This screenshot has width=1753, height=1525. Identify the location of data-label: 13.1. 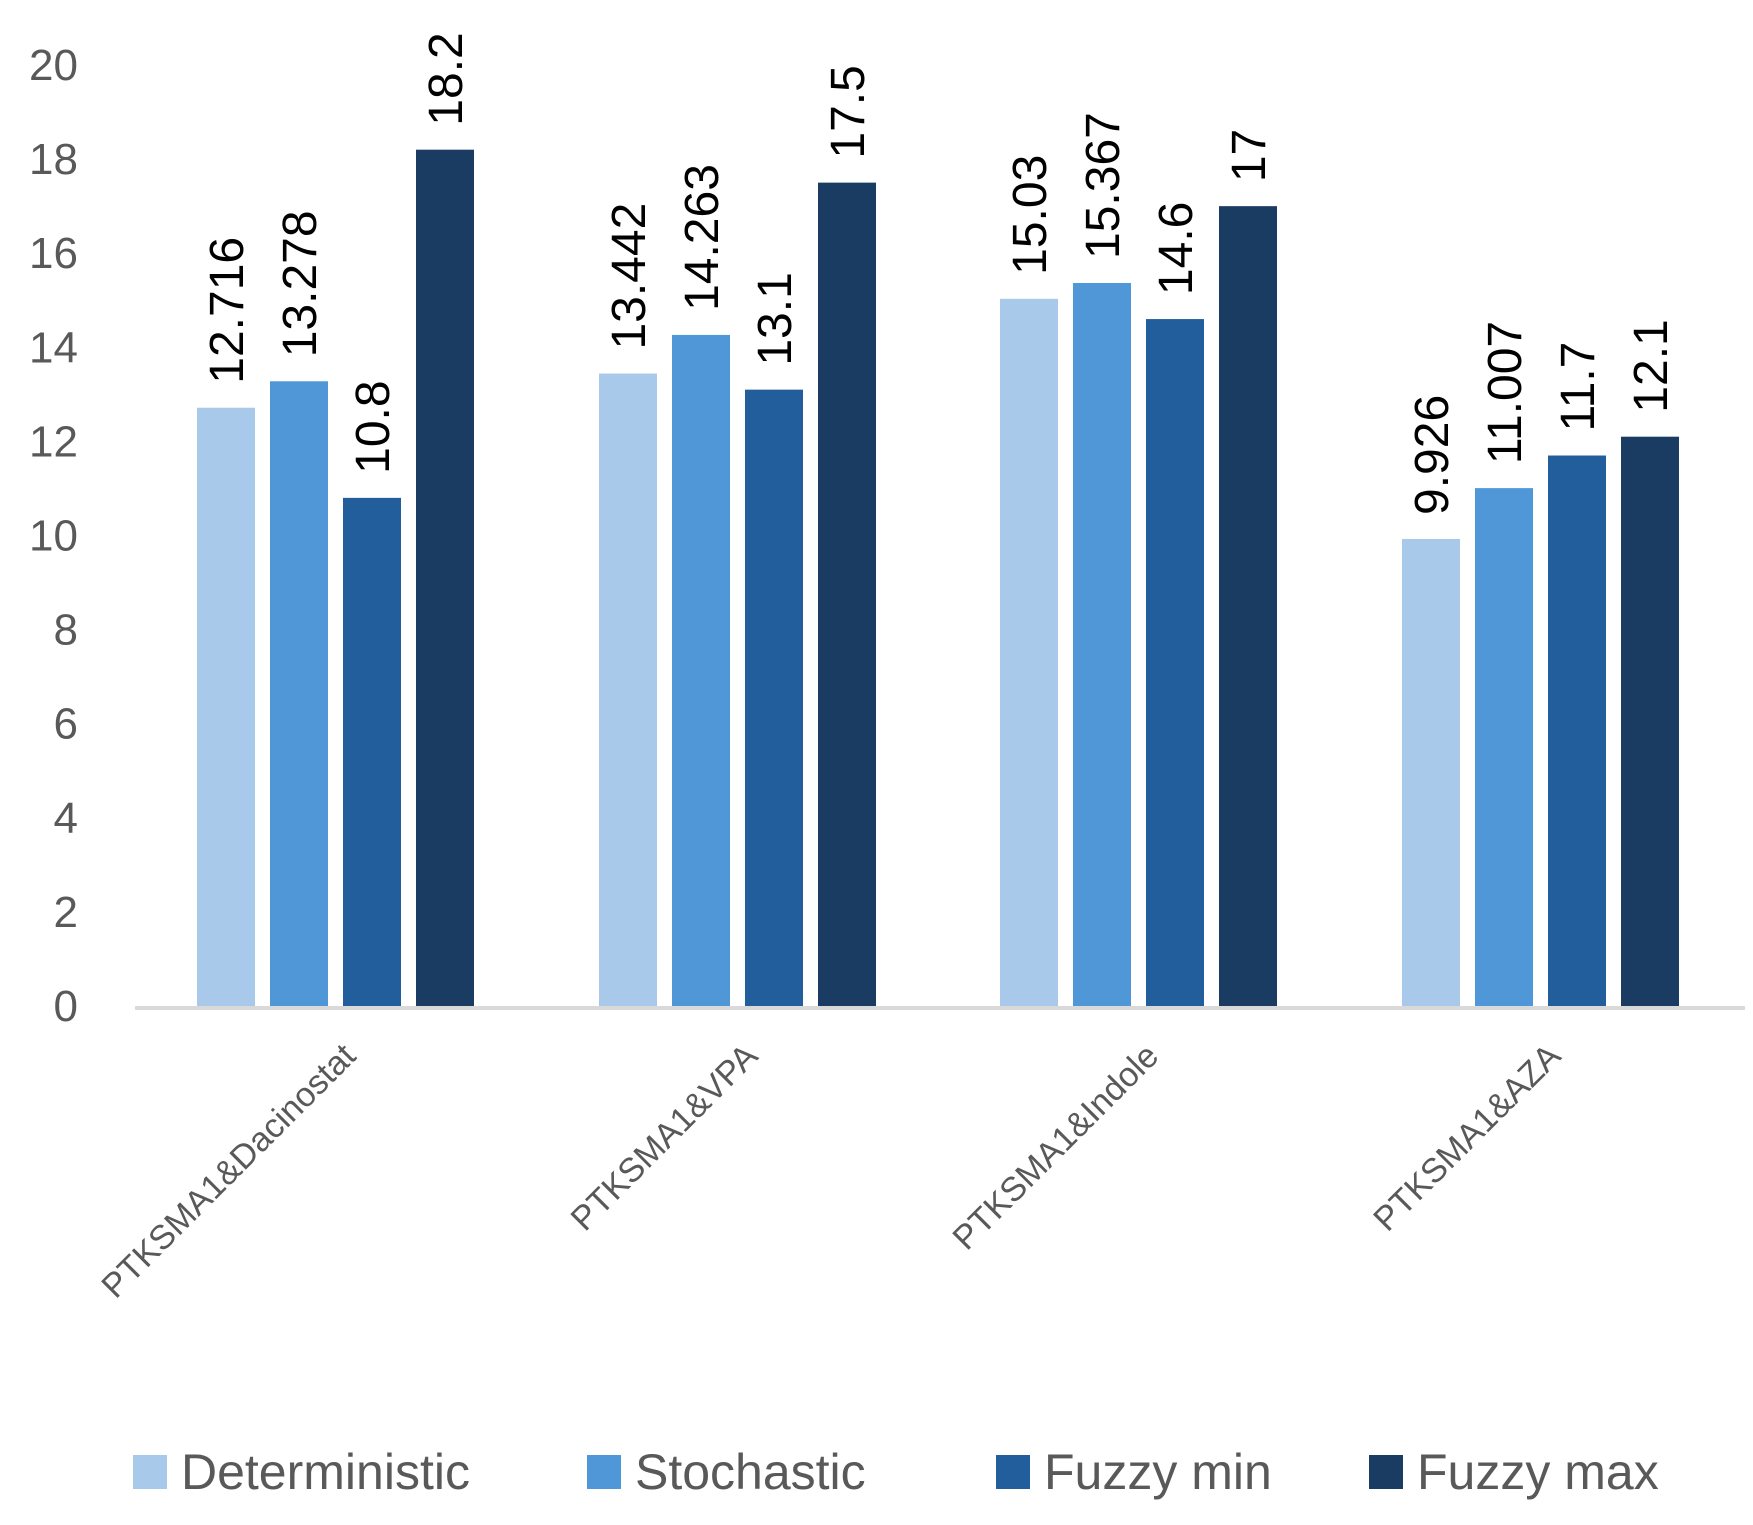
(775, 318).